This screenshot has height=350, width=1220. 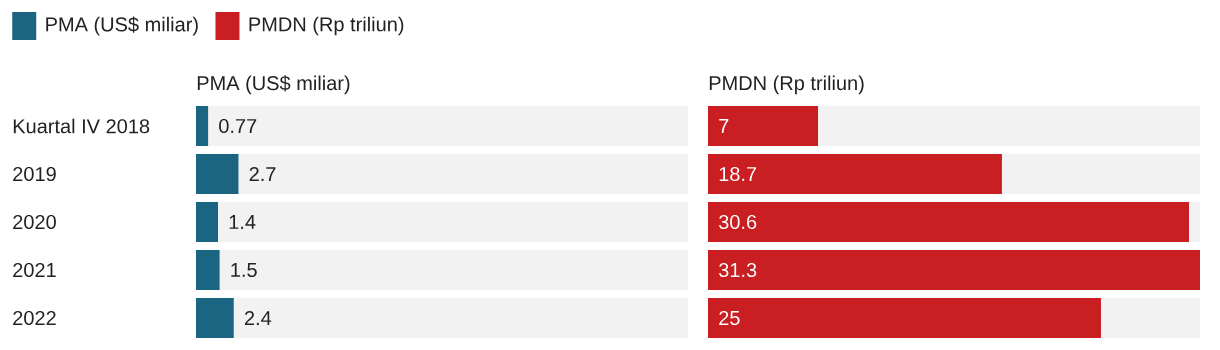 I want to click on data-label: 2.4, so click(x=258, y=318).